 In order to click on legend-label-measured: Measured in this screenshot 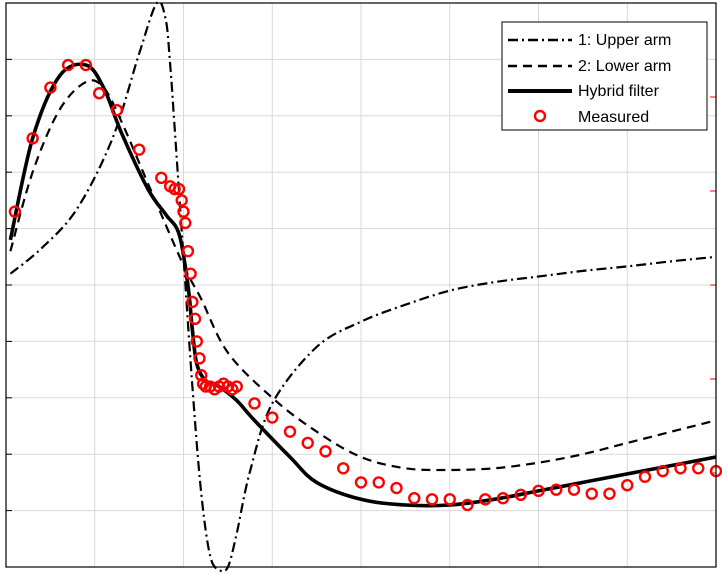, I will do `click(613, 117)`.